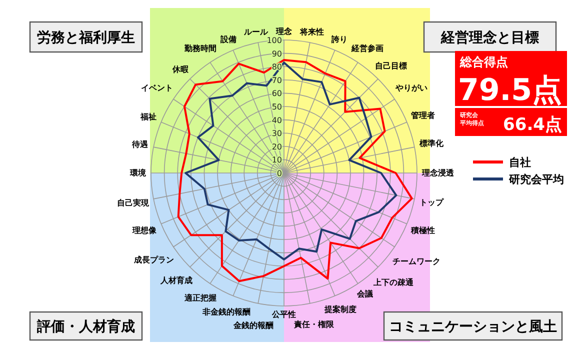 The height and width of the screenshot is (350, 570). I want to click on spoke-label: 積極性, so click(422, 231).